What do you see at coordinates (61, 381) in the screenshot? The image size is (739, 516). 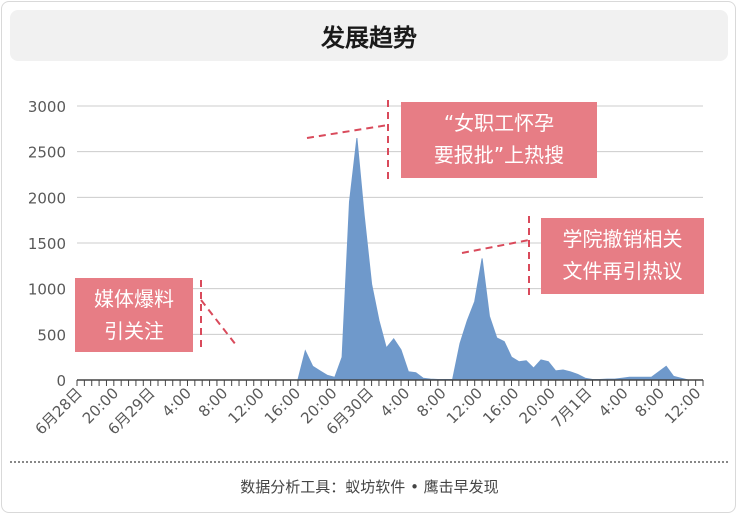 I see `y-tick-label: 0` at bounding box center [61, 381].